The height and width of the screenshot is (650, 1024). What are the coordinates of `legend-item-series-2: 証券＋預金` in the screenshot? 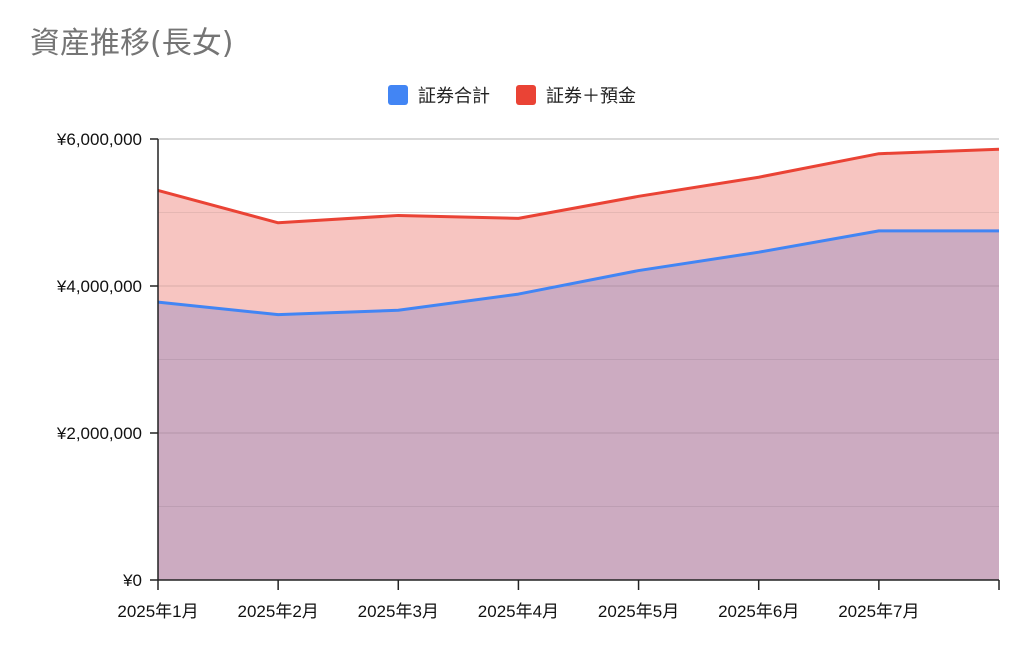 It's located at (576, 95).